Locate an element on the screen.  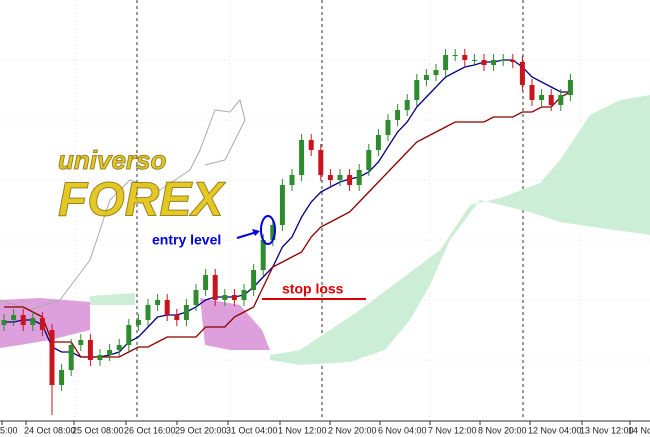
x-tick-label: 14 Nov is located at coordinates (639, 430).